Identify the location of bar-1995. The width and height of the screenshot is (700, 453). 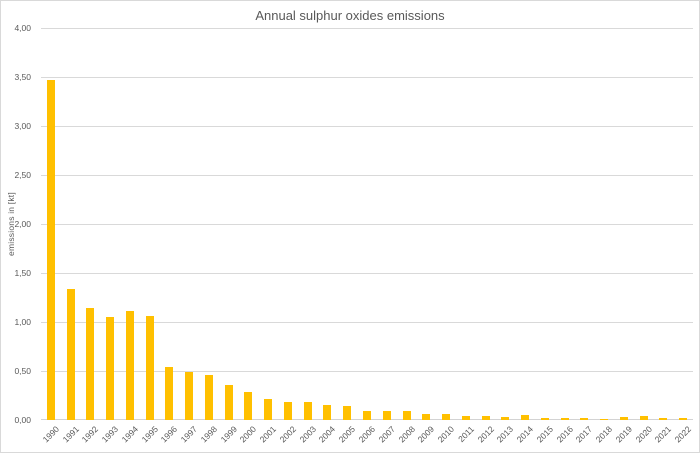
(149, 368).